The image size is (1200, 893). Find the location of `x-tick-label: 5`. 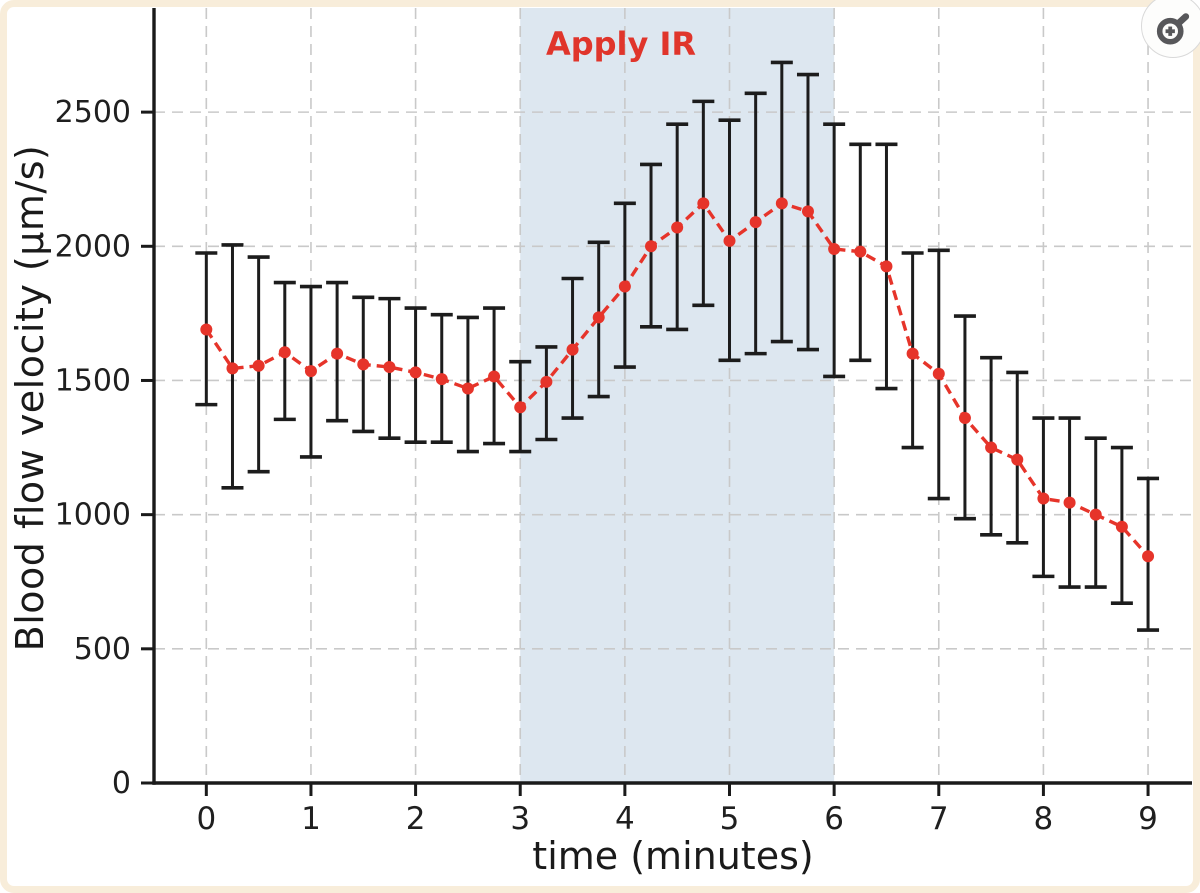

x-tick-label: 5 is located at coordinates (730, 819).